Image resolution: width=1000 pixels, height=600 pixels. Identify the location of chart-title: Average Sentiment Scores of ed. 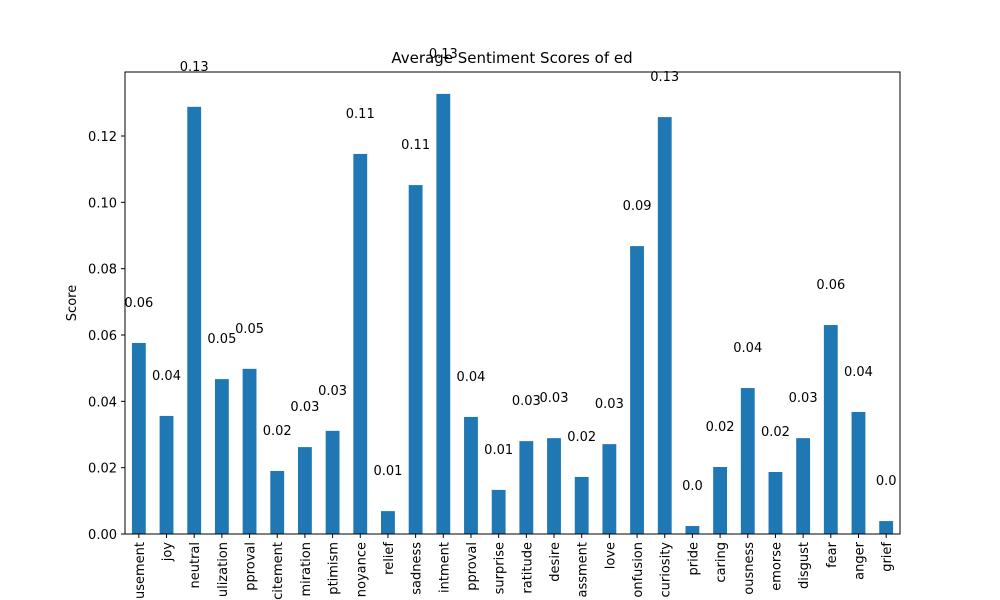
(511, 58).